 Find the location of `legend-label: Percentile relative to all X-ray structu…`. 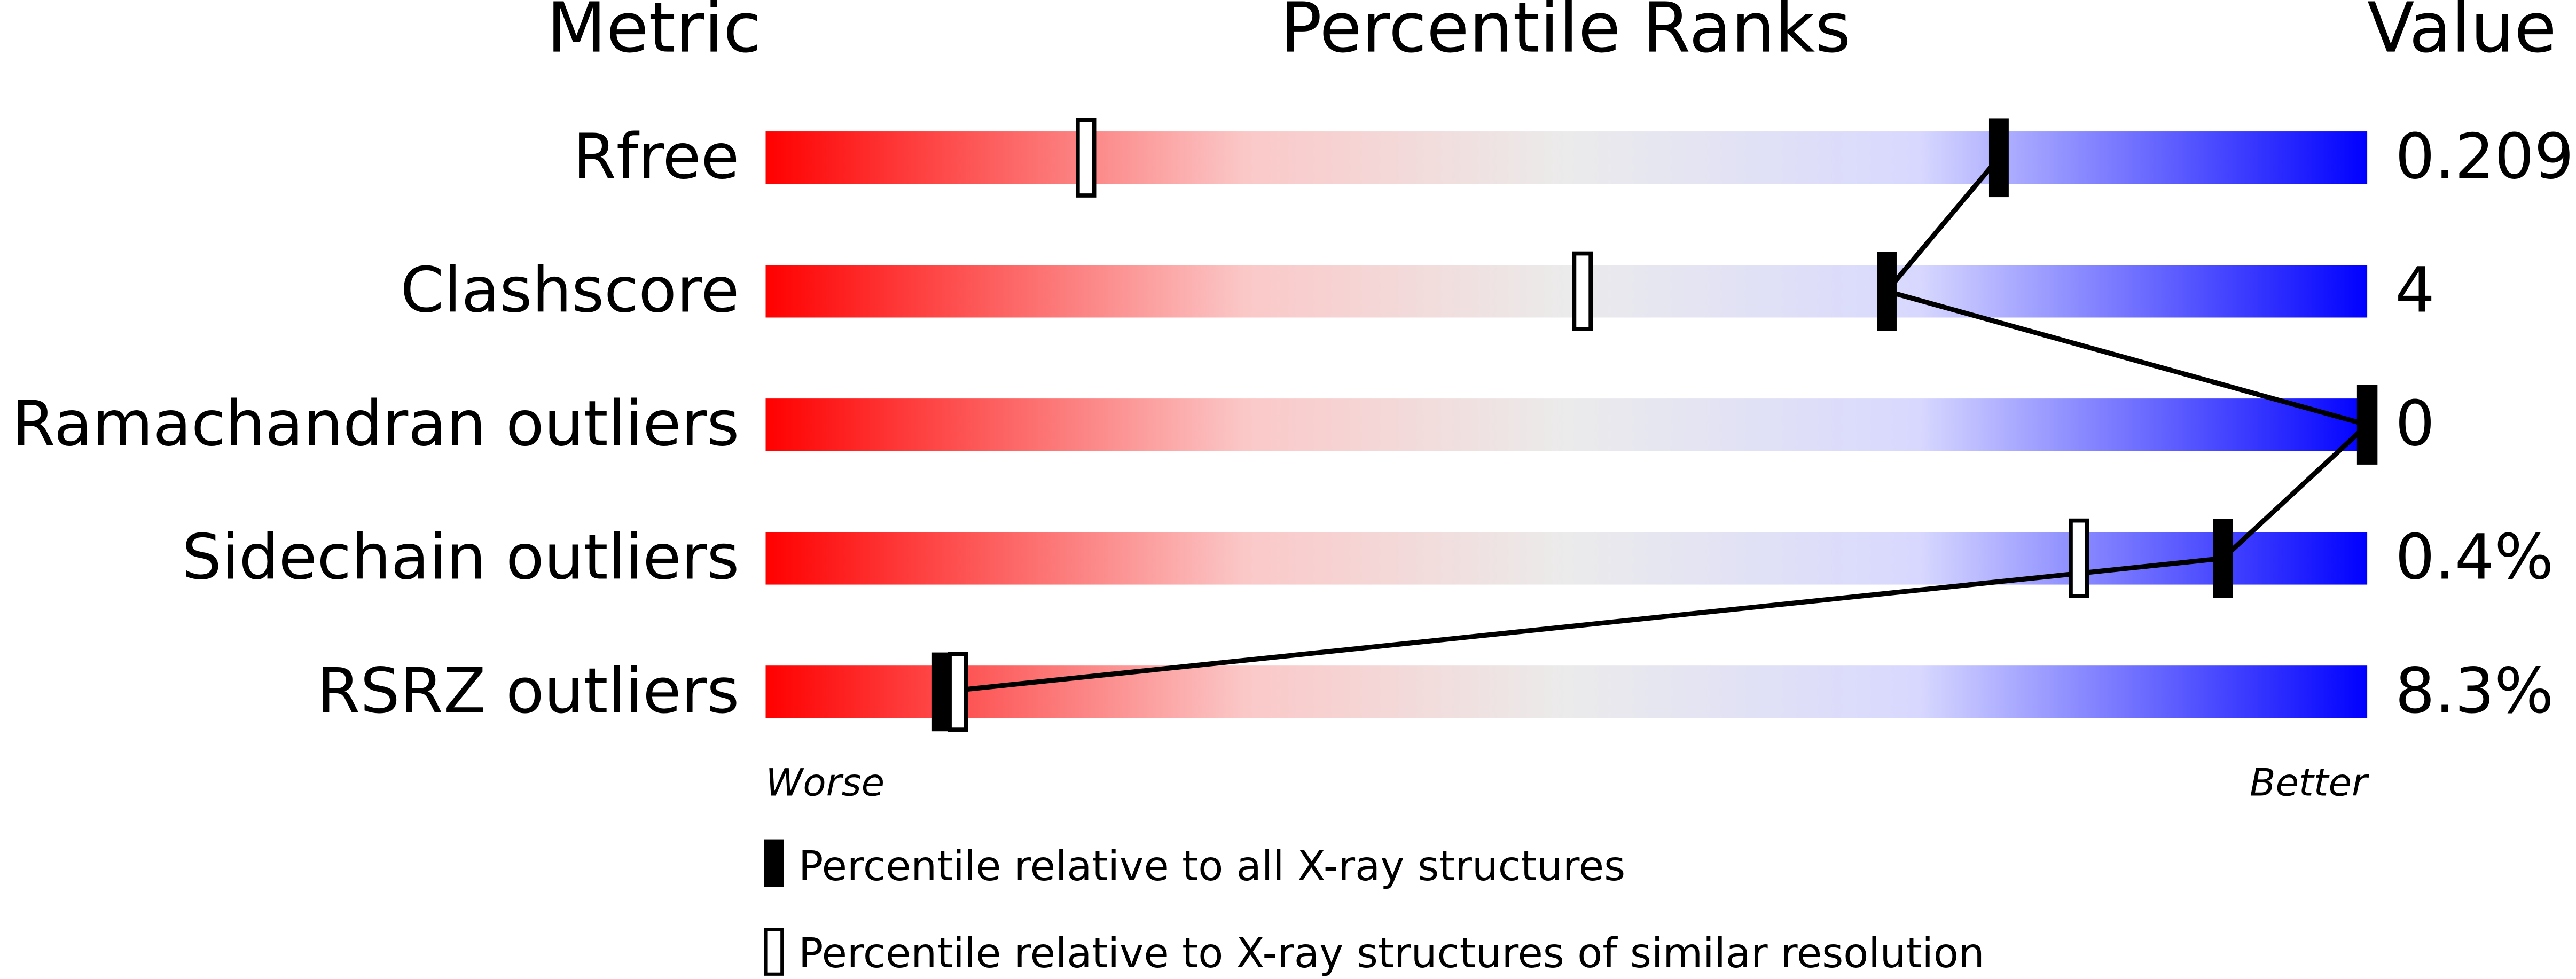

legend-label: Percentile relative to all X-ray structu… is located at coordinates (1211, 866).